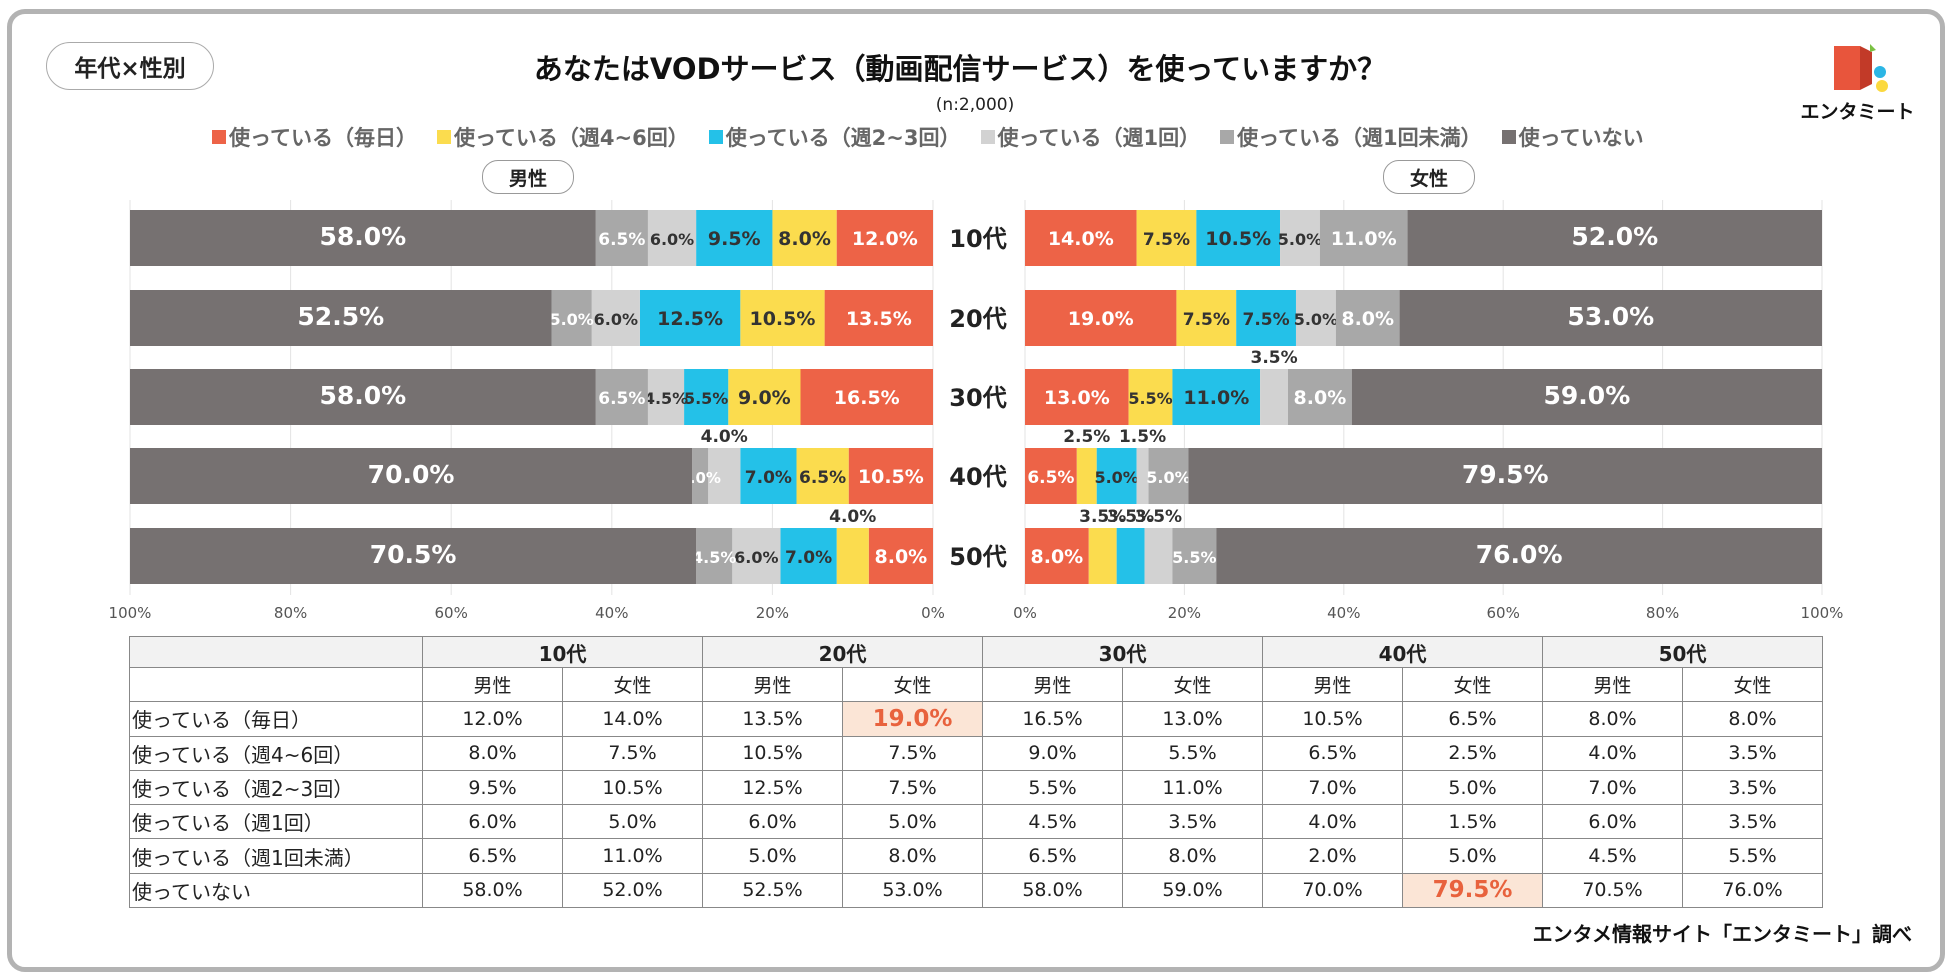  Describe the element at coordinates (977, 239) in the screenshot. I see `category-label: 10代` at that location.